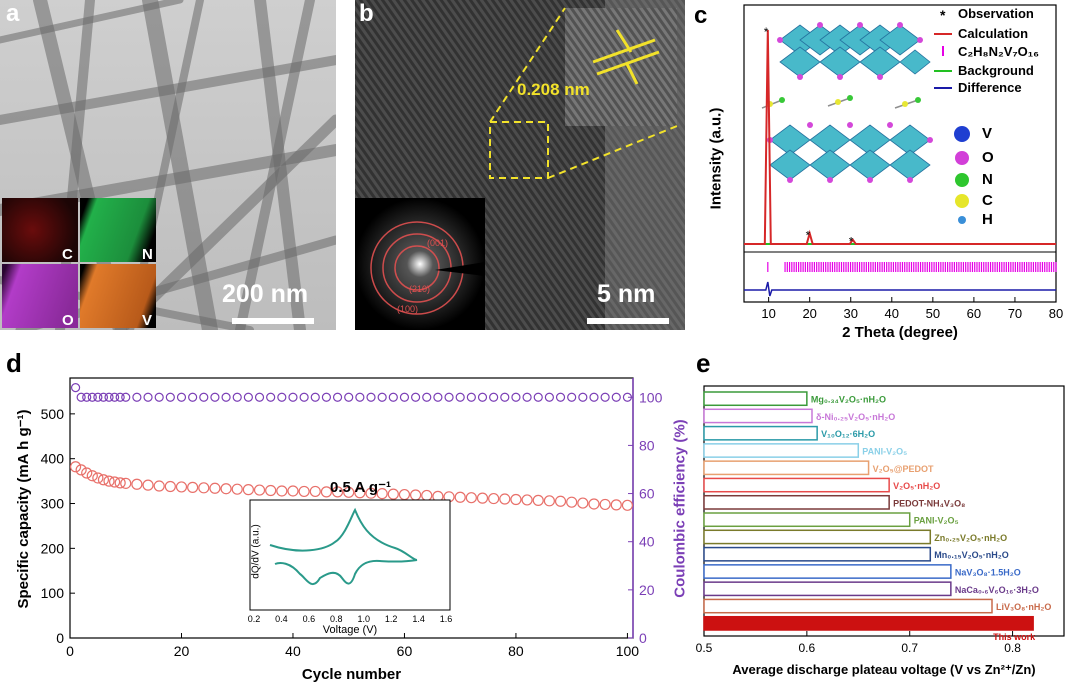 This screenshot has height=687, width=1080. What do you see at coordinates (903, 469) in the screenshot?
I see `bar-label: V₂O₅@PEDOT` at bounding box center [903, 469].